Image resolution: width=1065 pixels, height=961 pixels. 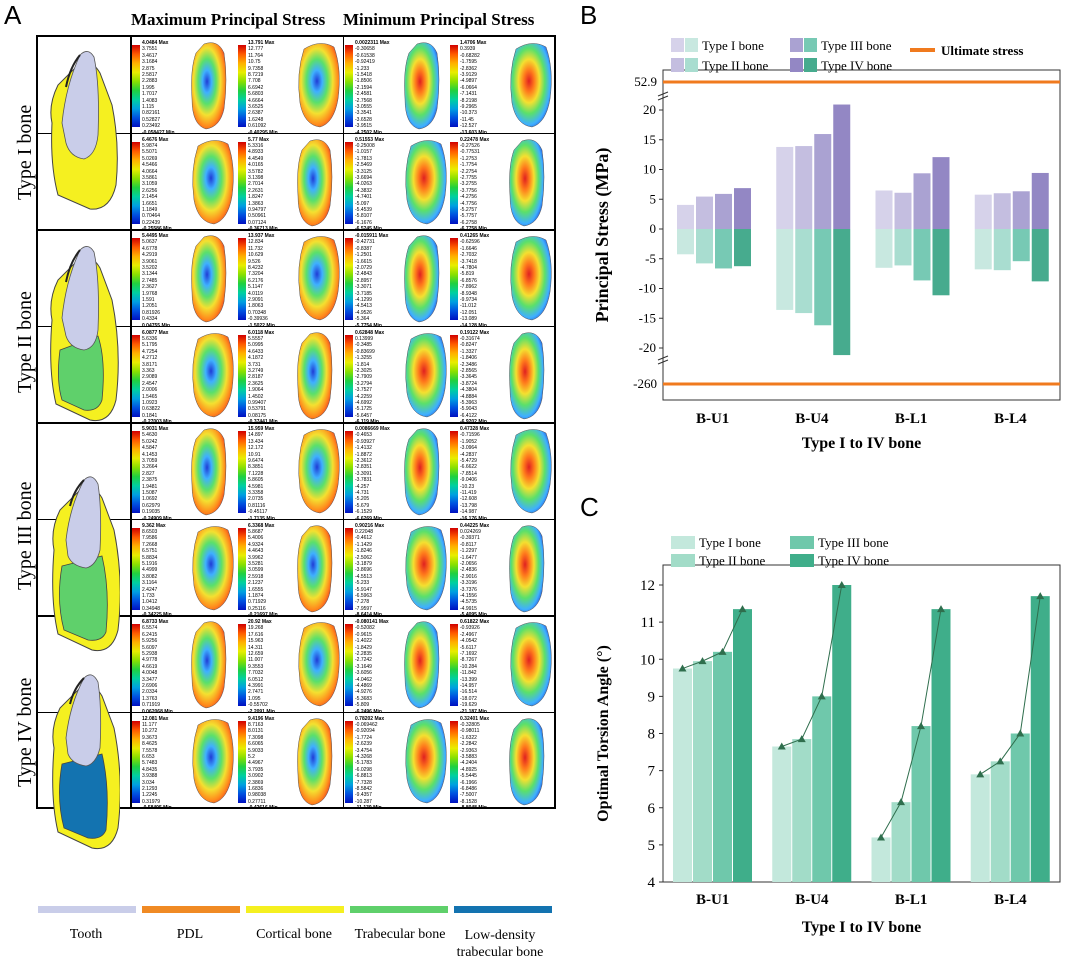 I want to click on bar-min-b-l4-s2, so click(x=1002, y=250).